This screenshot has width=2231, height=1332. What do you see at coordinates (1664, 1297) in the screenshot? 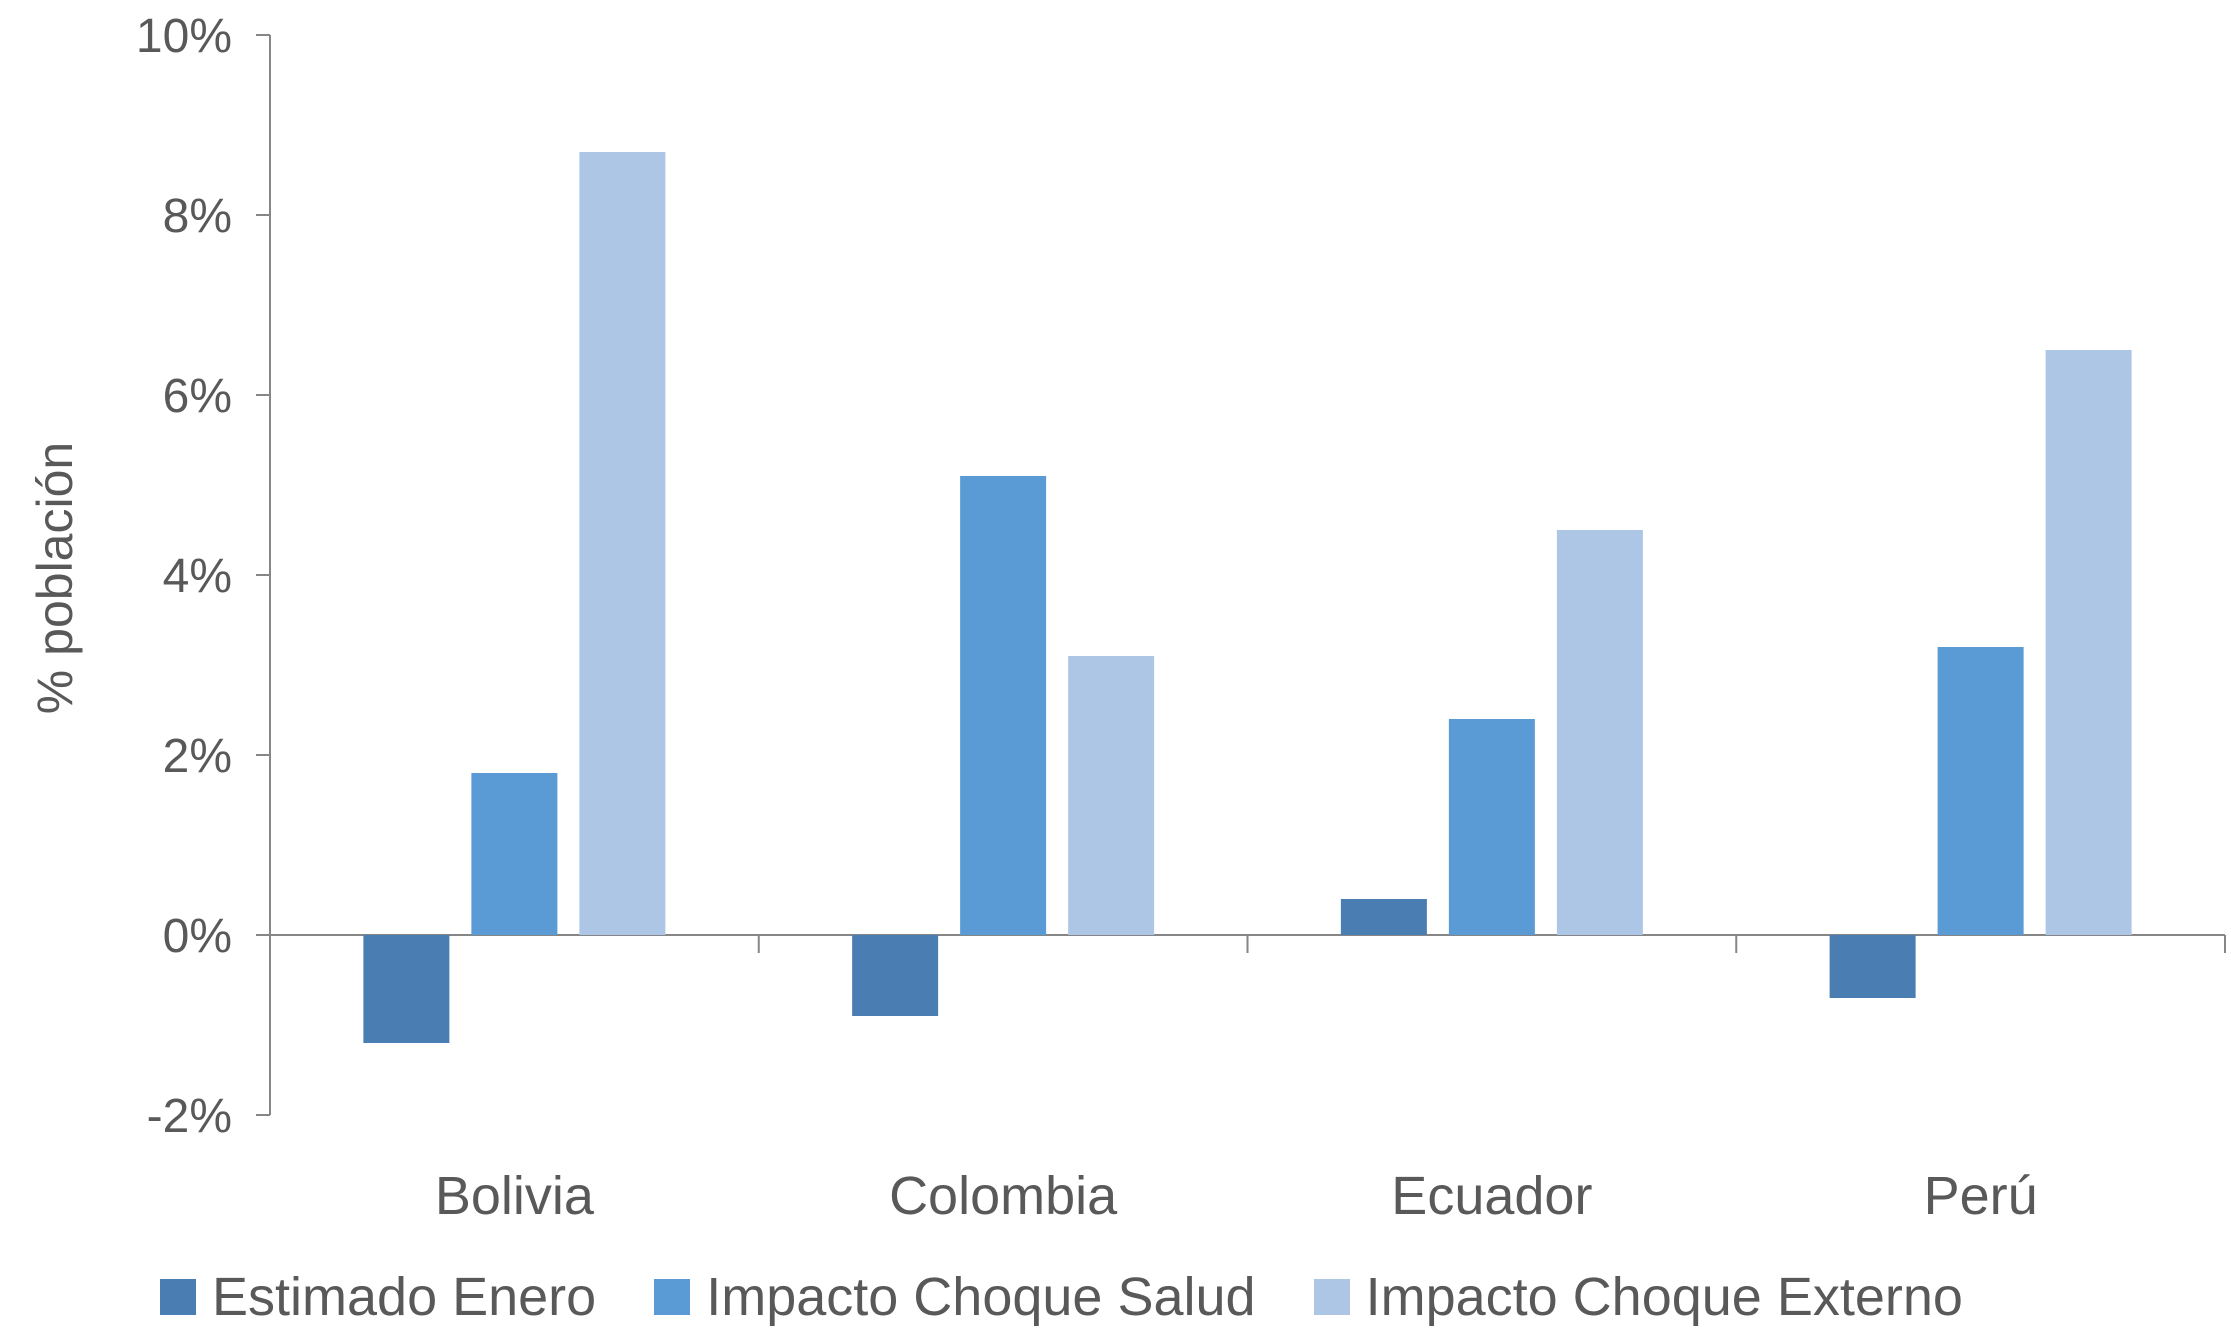
I see `legend-label: Impacto Choque Externo` at bounding box center [1664, 1297].